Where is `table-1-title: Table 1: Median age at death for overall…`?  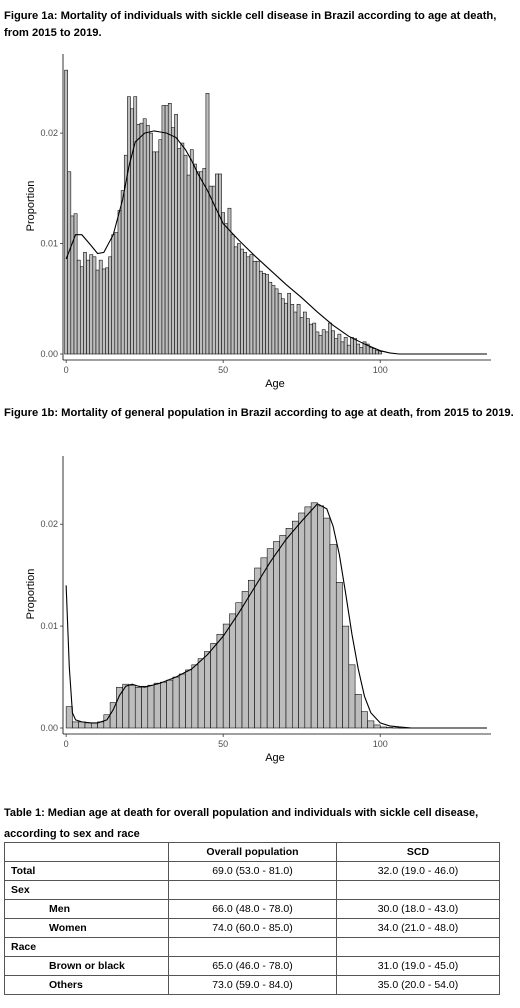 table-1-title: Table 1: Median age at death for overall… is located at coordinates (241, 823).